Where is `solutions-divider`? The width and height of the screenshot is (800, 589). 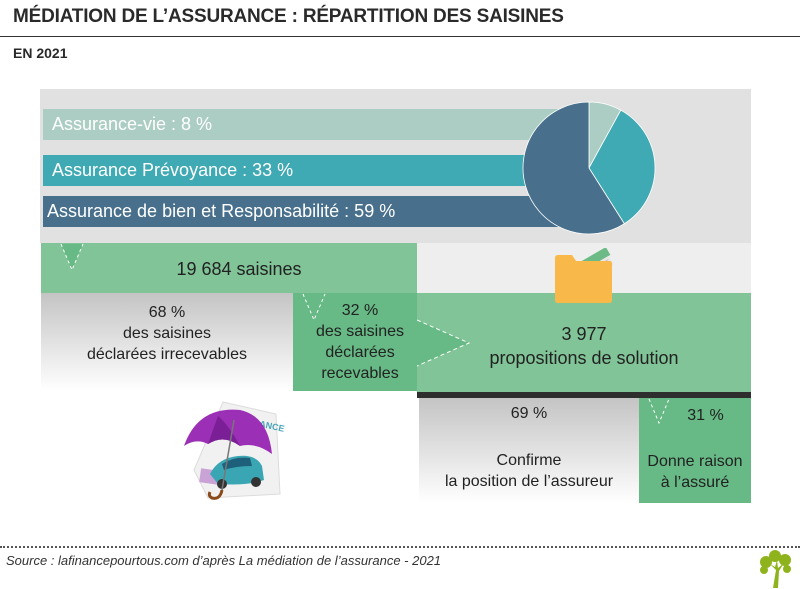
solutions-divider is located at coordinates (584, 395).